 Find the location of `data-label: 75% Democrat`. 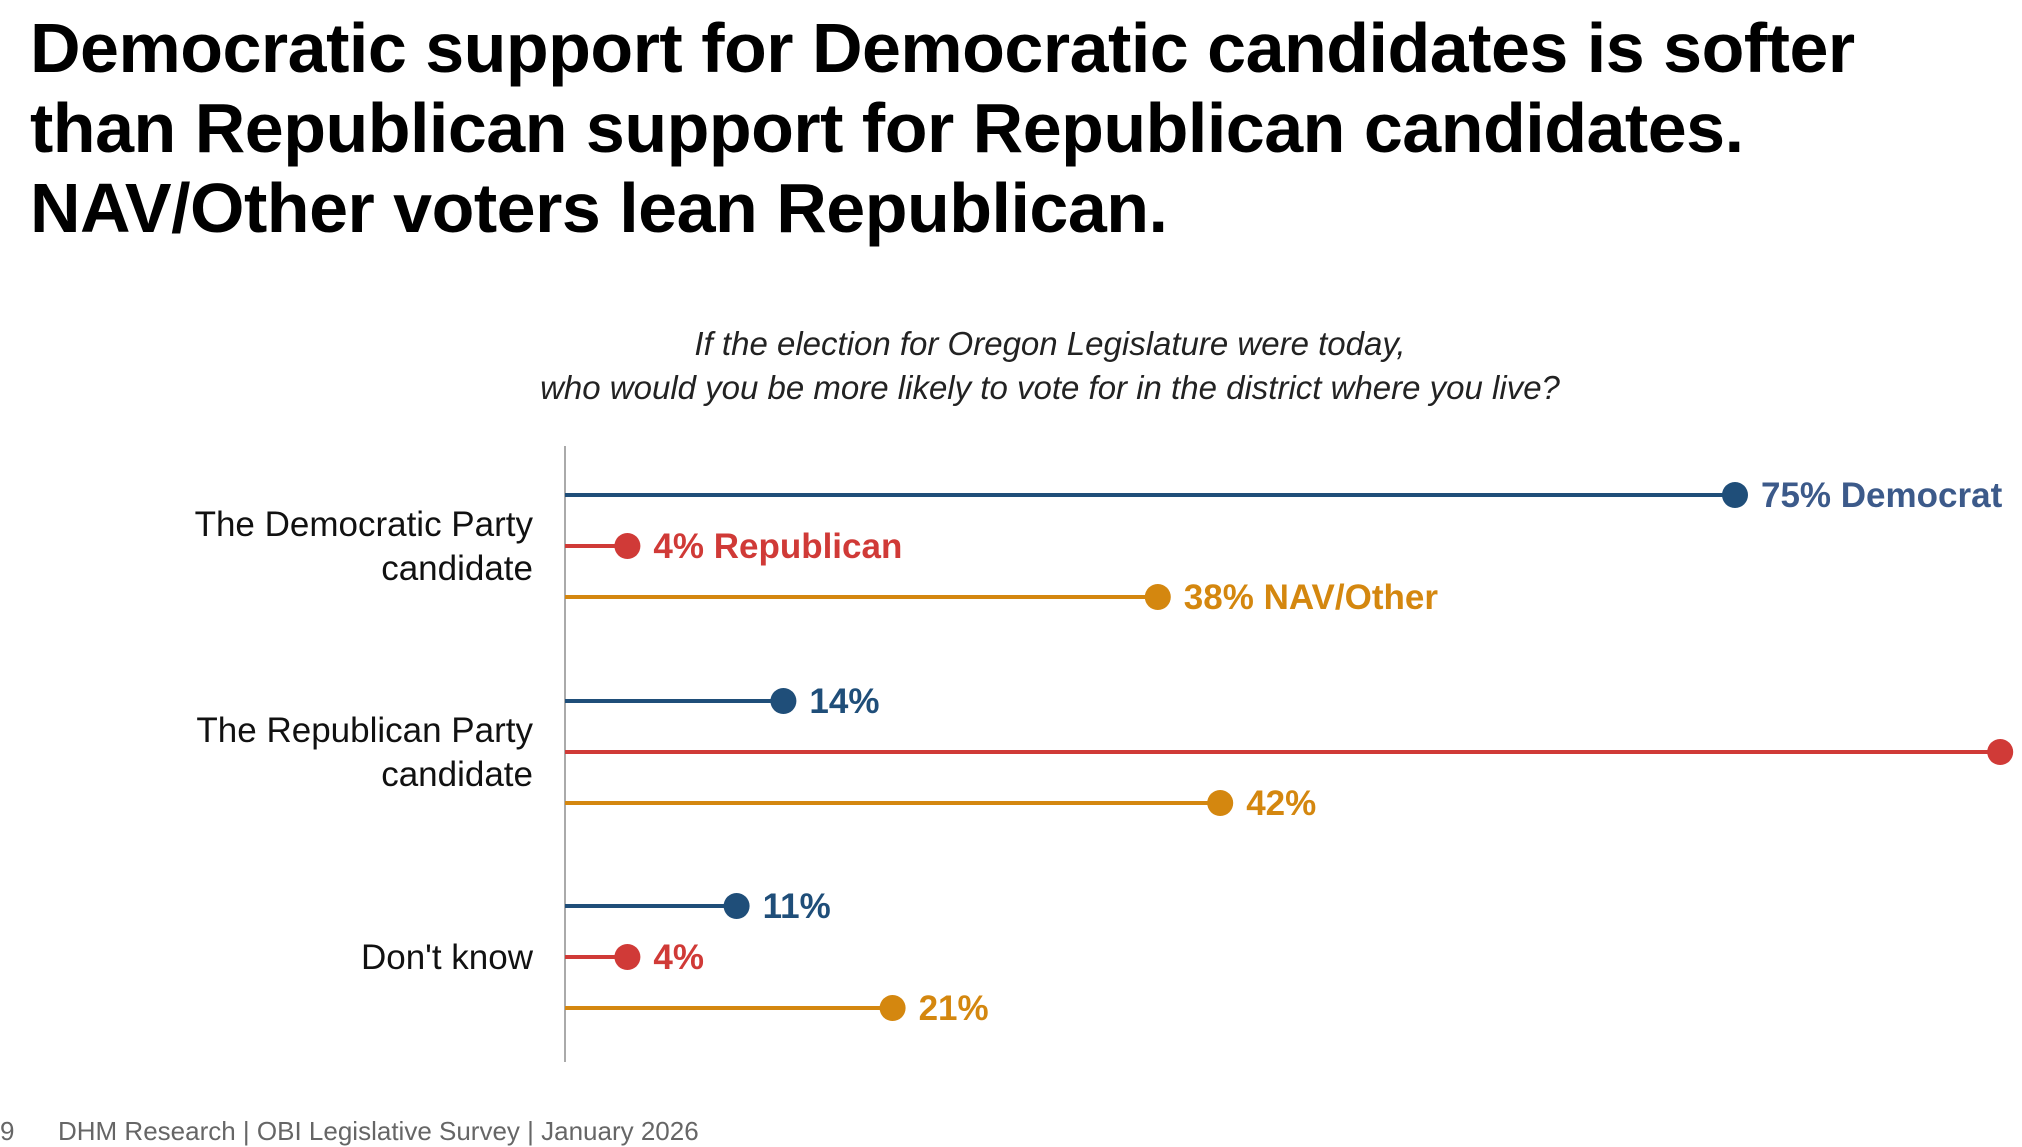

data-label: 75% Democrat is located at coordinates (1882, 495).